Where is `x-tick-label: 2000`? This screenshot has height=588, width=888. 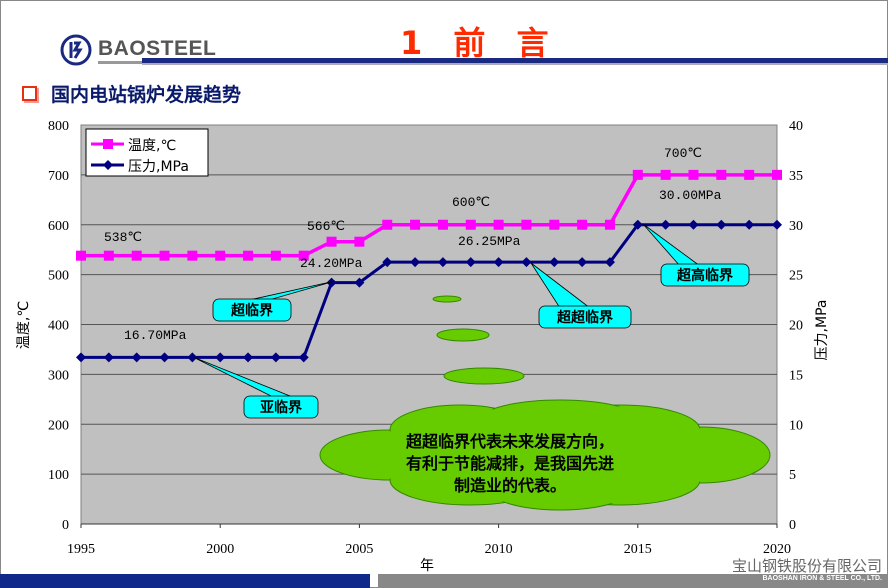
x-tick-label: 2000 is located at coordinates (220, 549).